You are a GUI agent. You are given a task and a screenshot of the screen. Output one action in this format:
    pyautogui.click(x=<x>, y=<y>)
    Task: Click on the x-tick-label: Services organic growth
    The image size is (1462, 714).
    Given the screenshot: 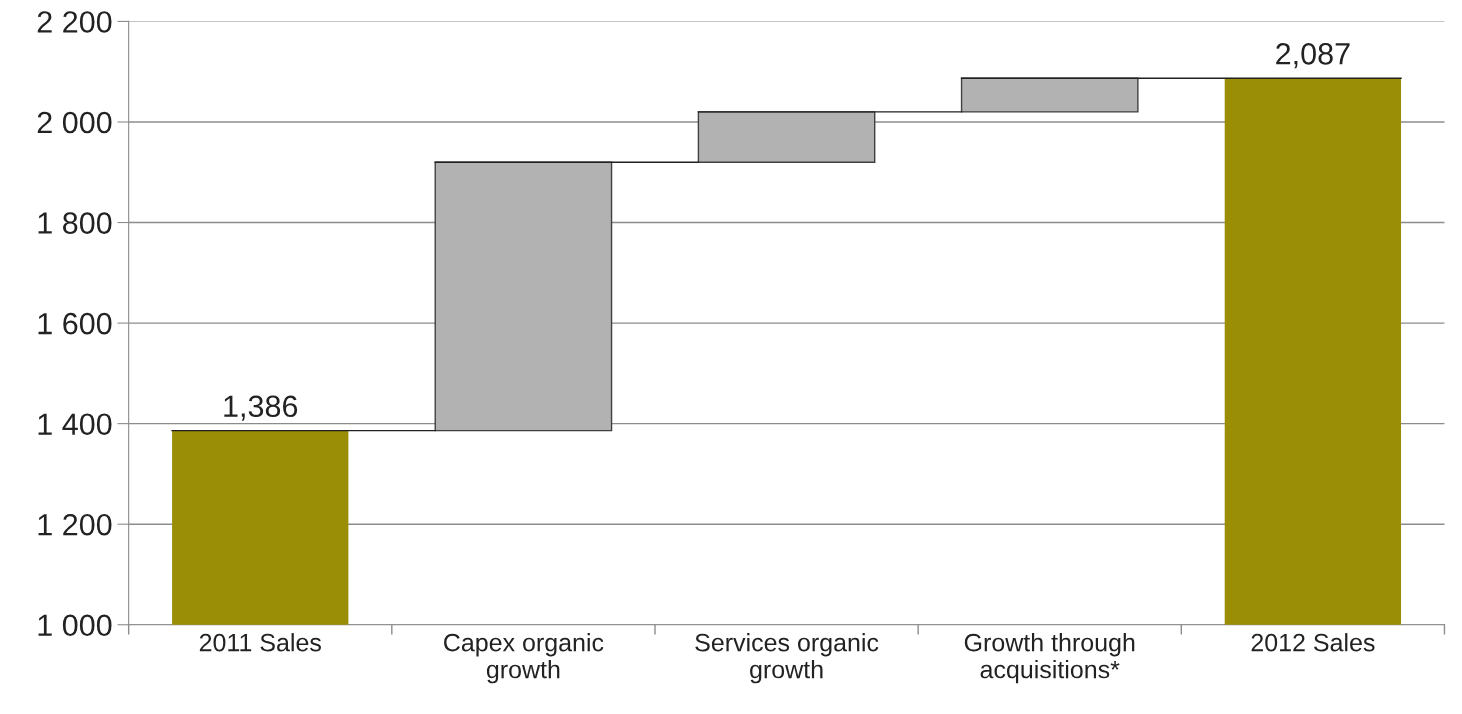 What is the action you would take?
    pyautogui.click(x=787, y=658)
    